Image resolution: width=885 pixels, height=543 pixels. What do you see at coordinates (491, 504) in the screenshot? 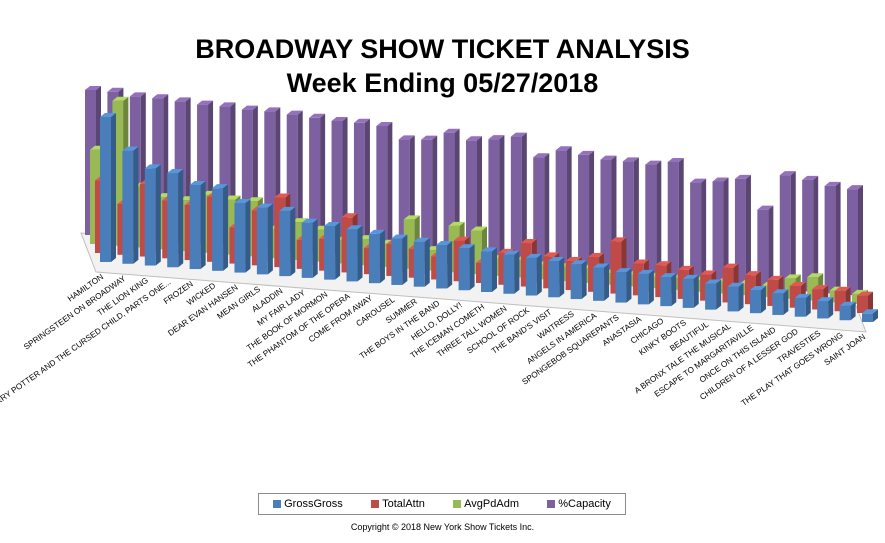
I see `legend-label-avgpdadm: AvgPdAdm` at bounding box center [491, 504].